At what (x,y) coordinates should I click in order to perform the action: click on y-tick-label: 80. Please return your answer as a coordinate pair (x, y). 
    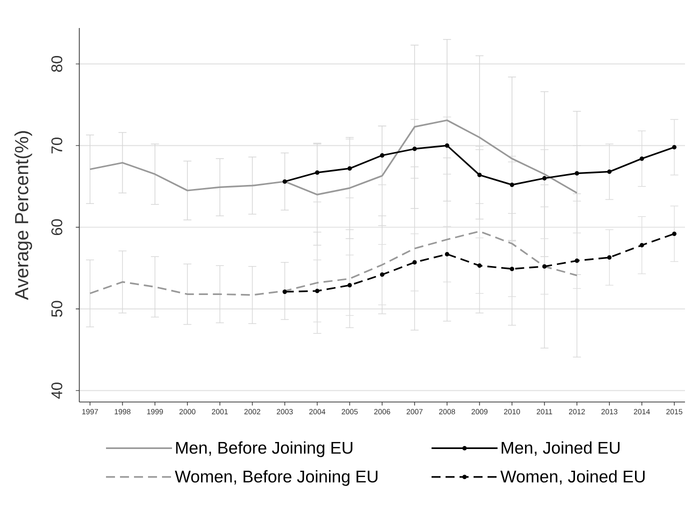
    Looking at the image, I should click on (56, 64).